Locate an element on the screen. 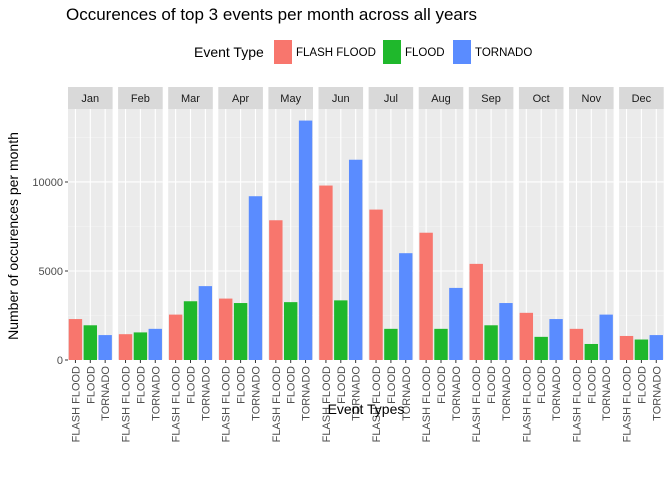  bar-jul-flash-flood is located at coordinates (376, 284).